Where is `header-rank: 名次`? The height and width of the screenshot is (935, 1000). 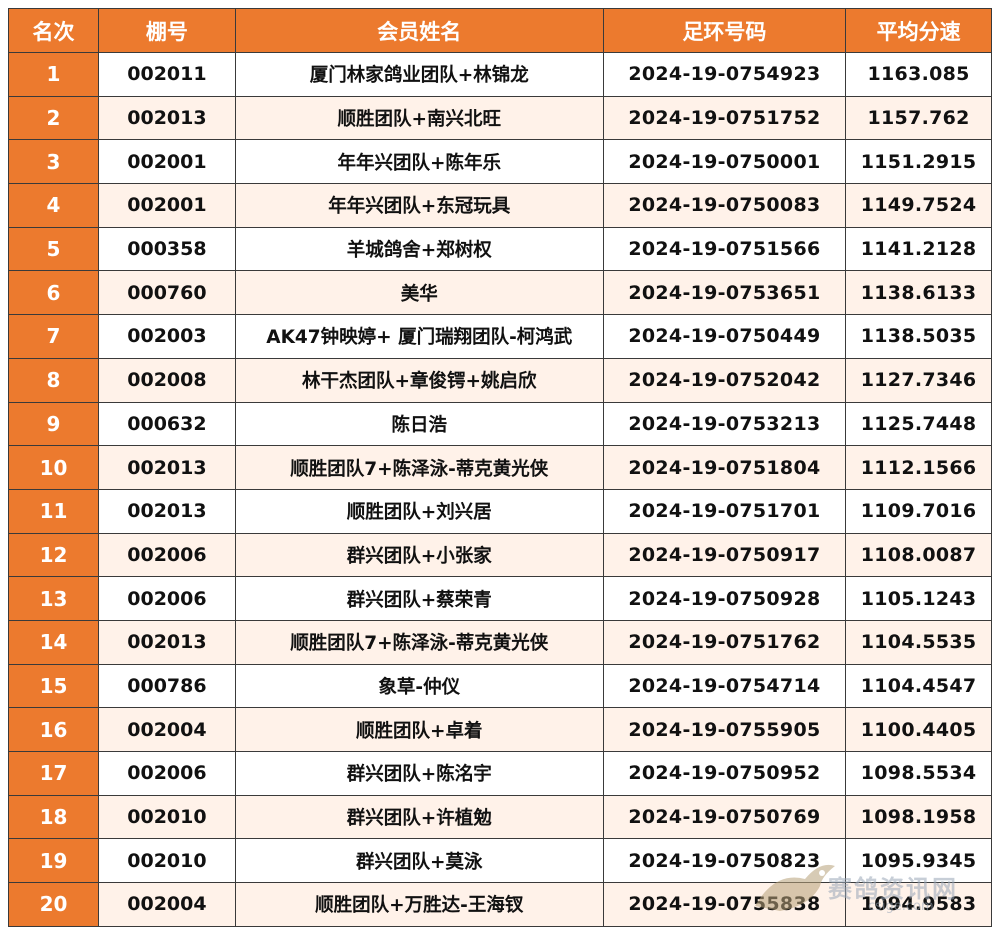
header-rank: 名次 is located at coordinates (53, 30).